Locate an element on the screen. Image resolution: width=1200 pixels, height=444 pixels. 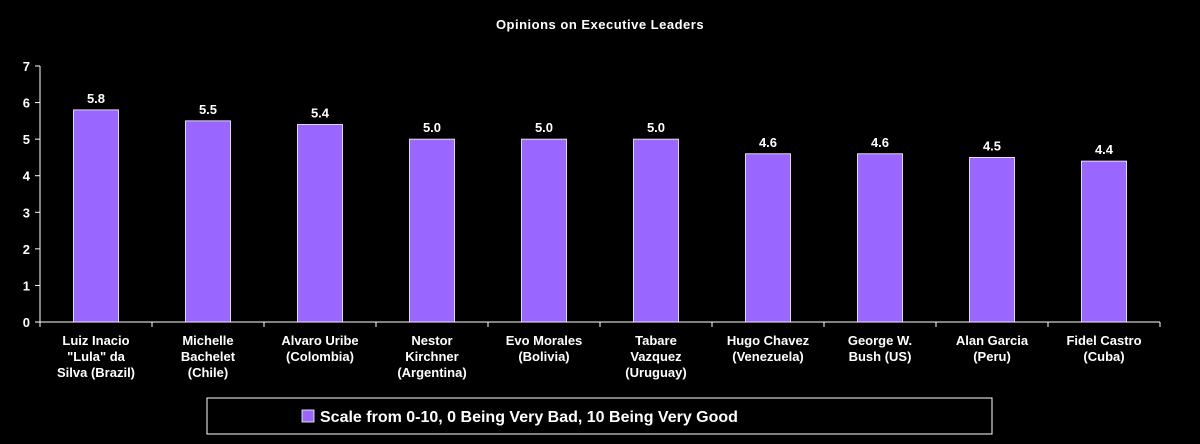
category-label-line: (Argentina) is located at coordinates (431, 372).